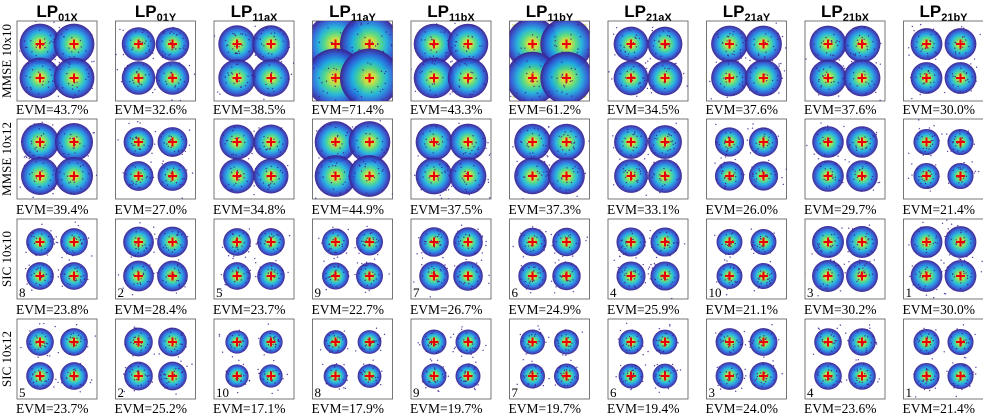  I want to click on evm-label: EVM=19.4%, so click(643, 408).